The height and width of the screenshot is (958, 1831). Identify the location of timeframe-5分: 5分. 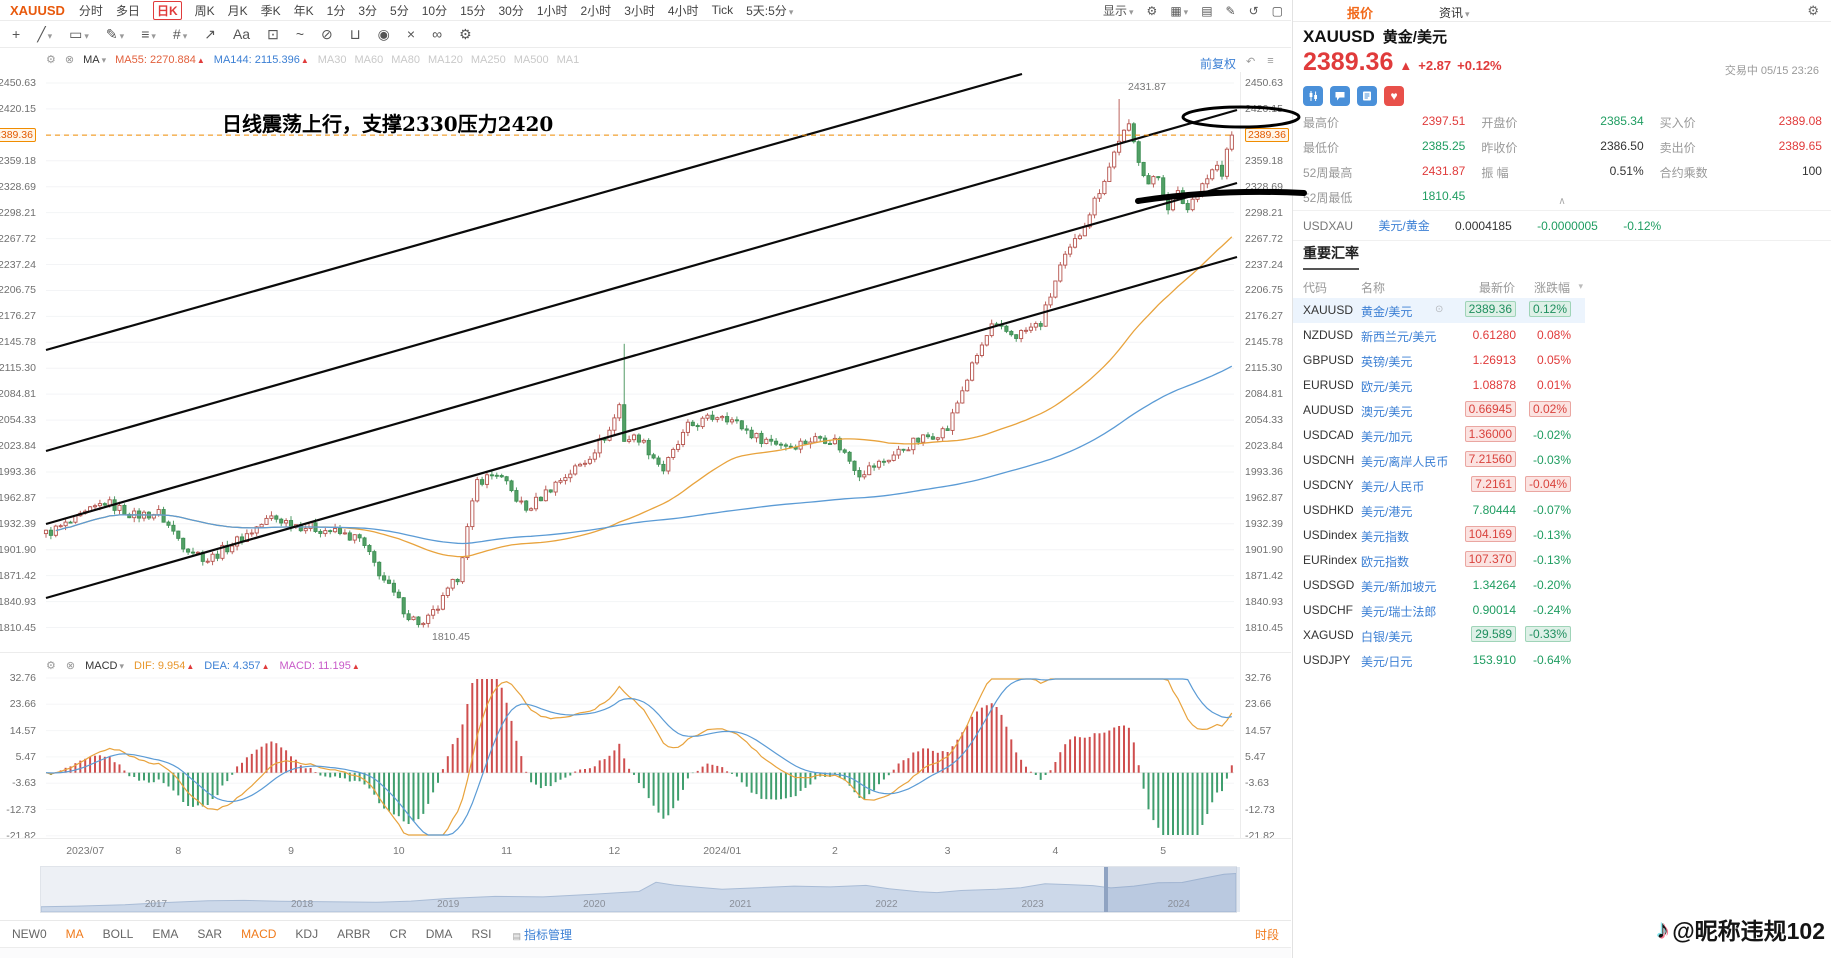
(399, 10).